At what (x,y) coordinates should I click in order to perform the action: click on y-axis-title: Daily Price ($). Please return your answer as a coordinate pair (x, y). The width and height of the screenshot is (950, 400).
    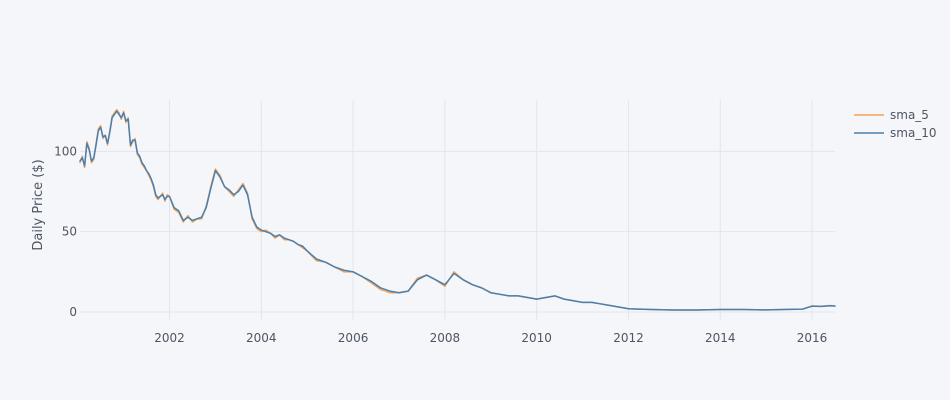
    Looking at the image, I should click on (38, 204).